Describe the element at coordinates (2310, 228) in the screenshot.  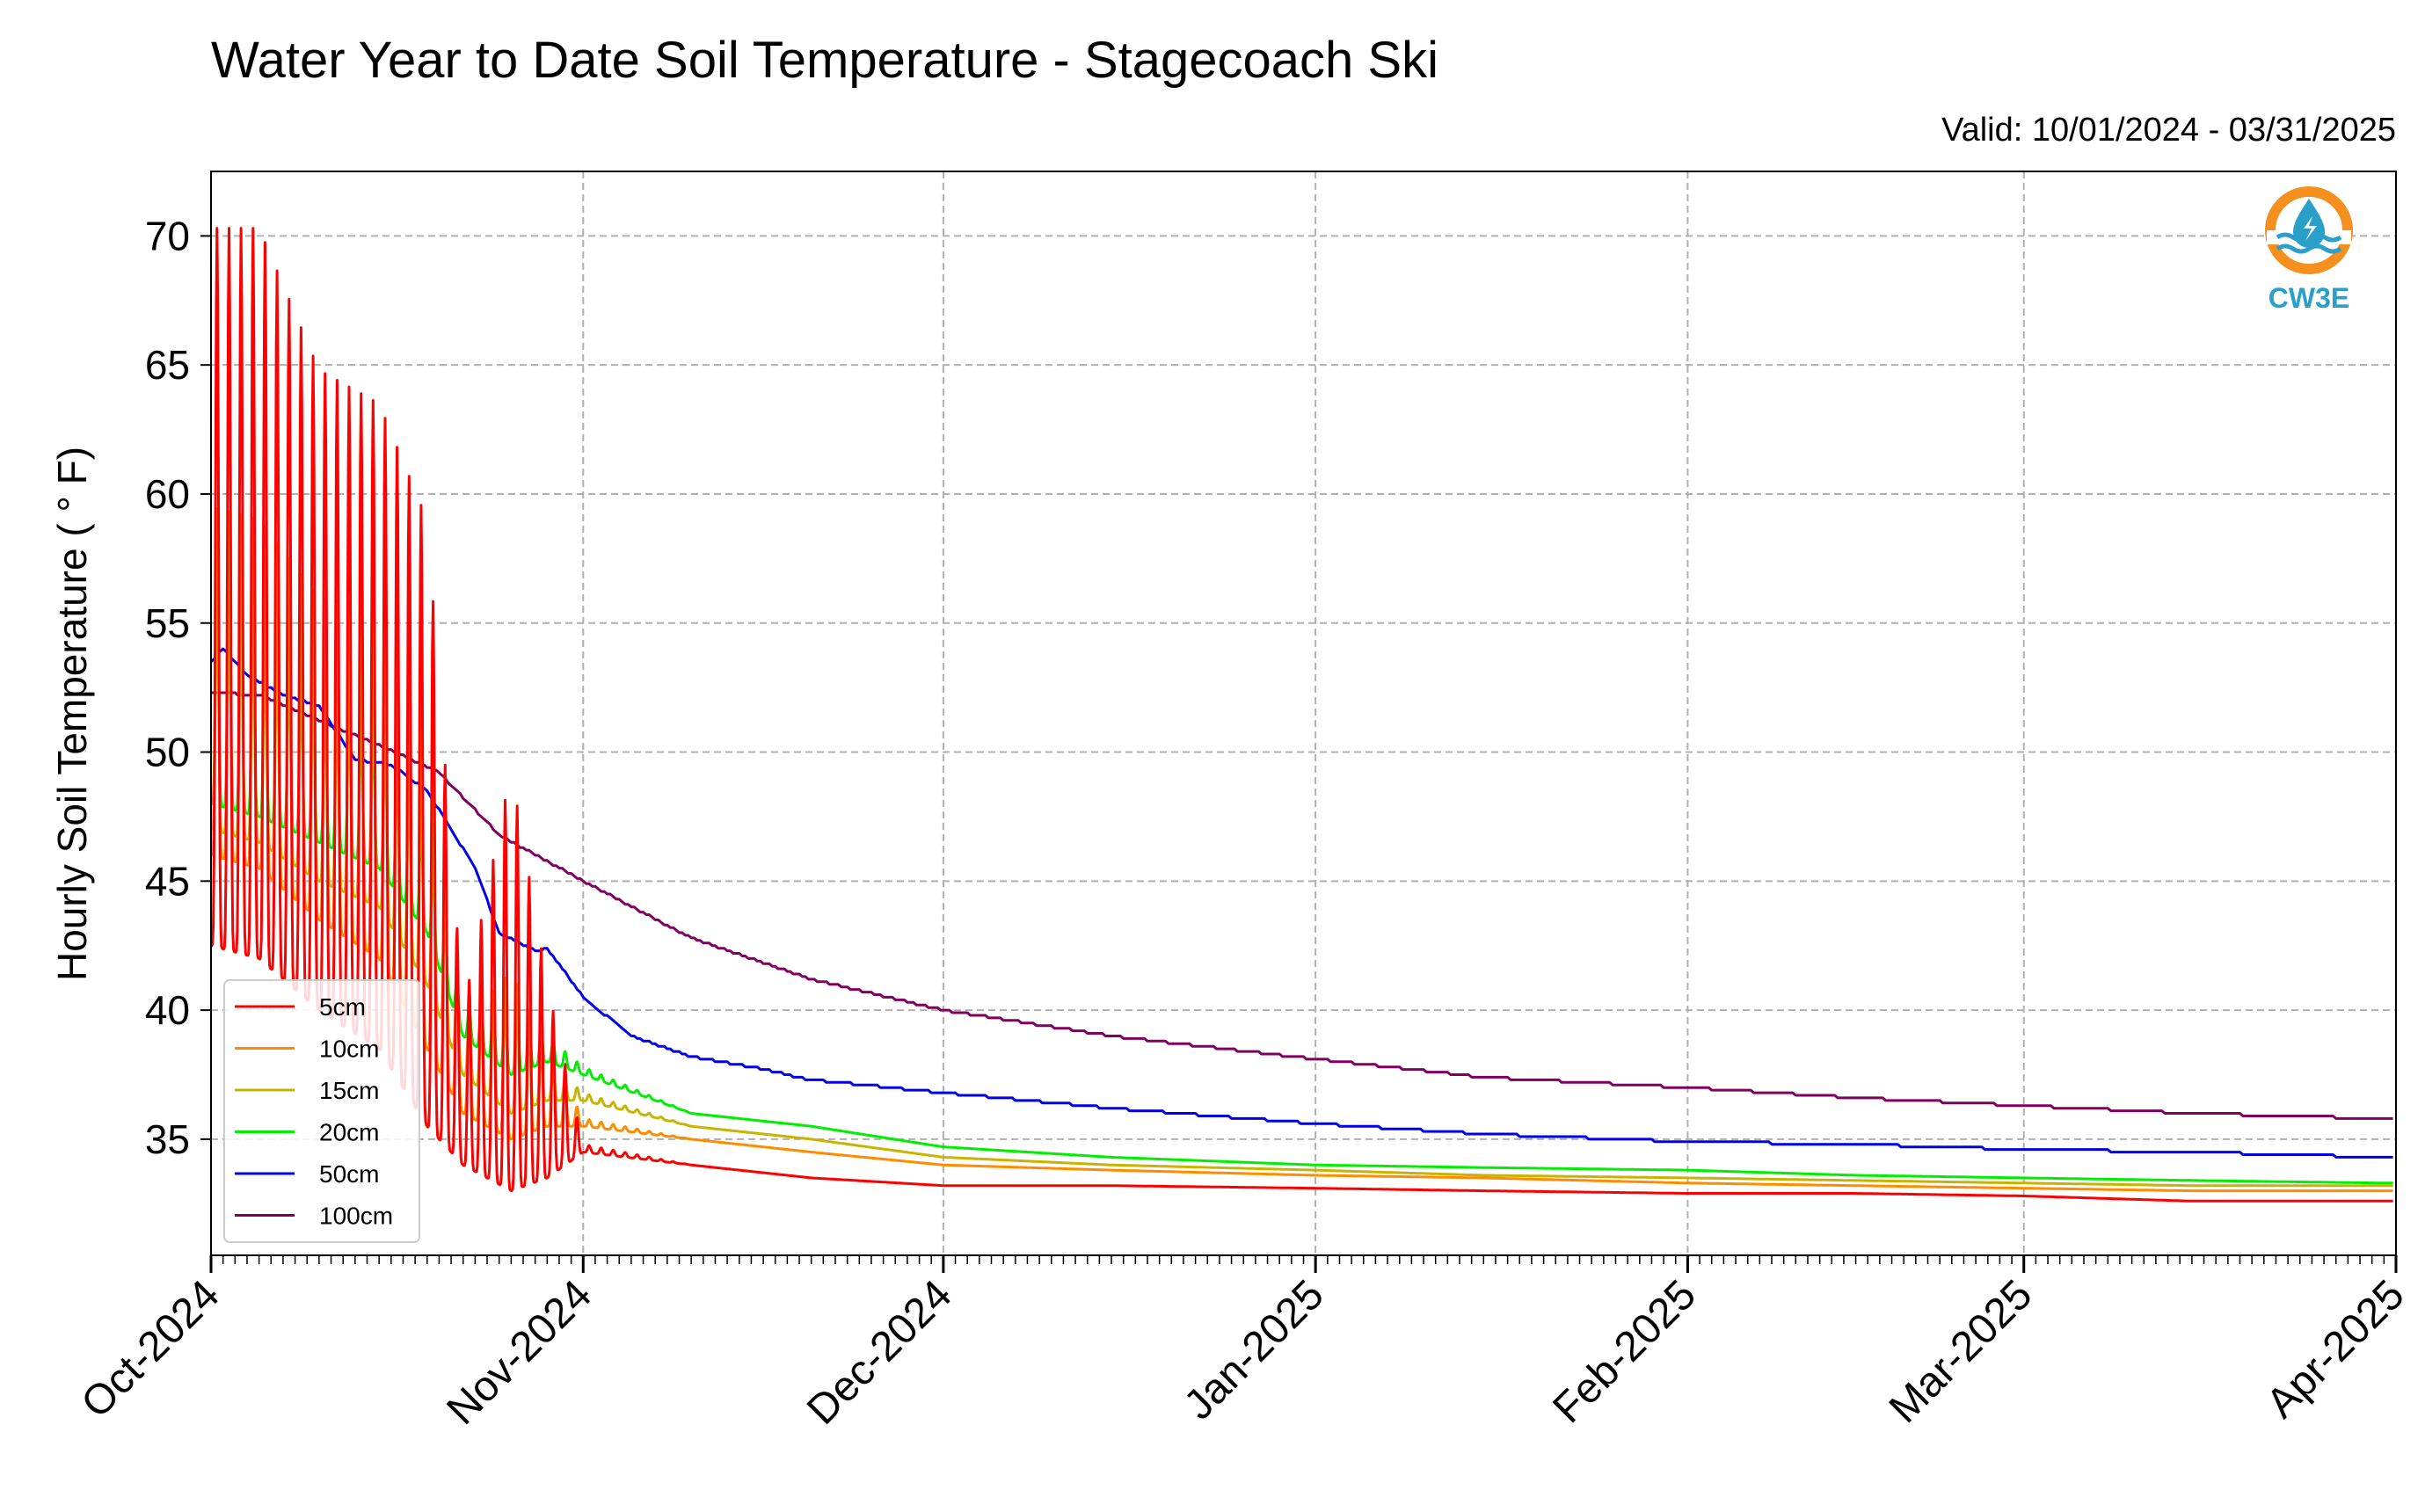
I see `logo-bolt-icon` at that location.